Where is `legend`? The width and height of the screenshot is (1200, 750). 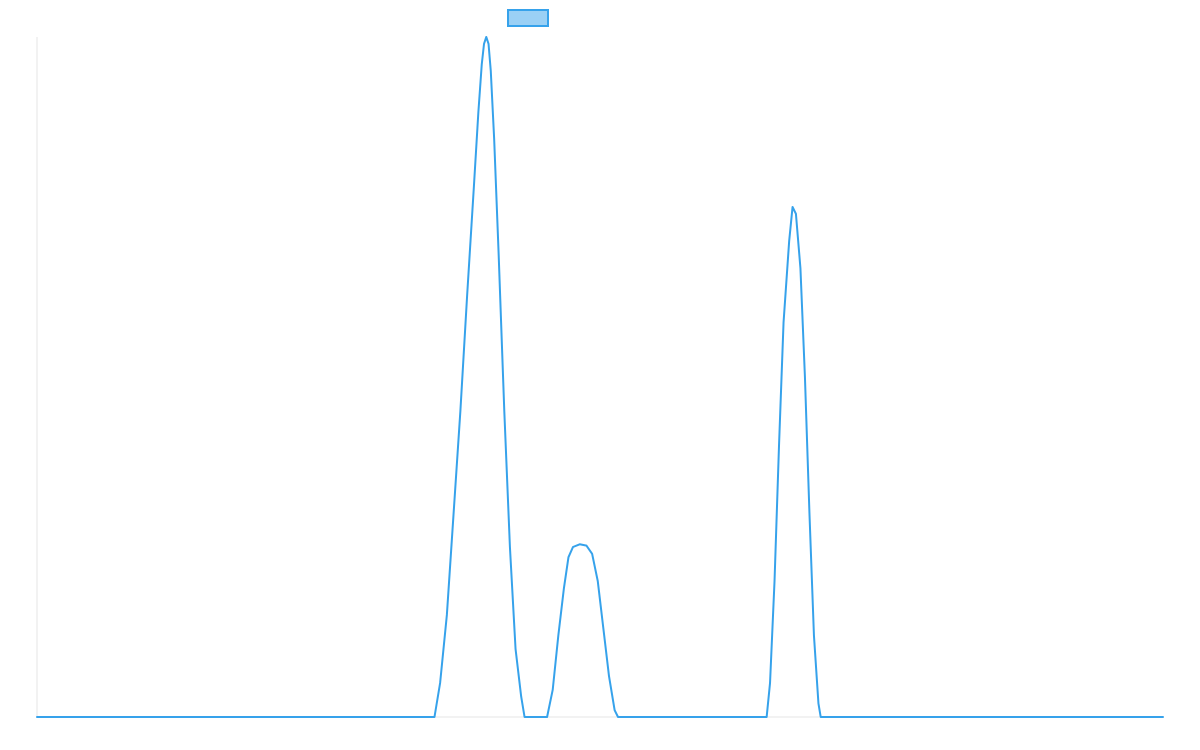
legend is located at coordinates (528, 18).